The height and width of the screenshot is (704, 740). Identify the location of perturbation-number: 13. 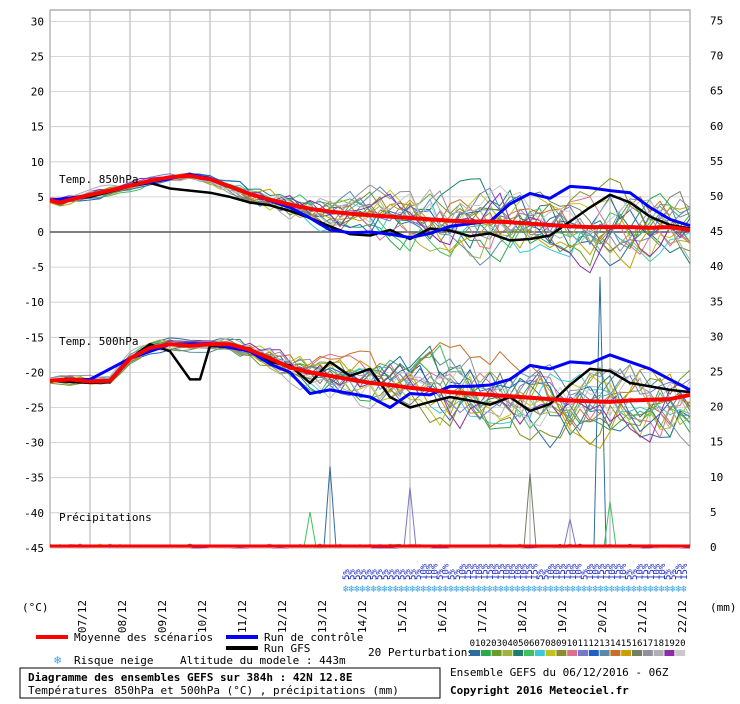
(604, 644).